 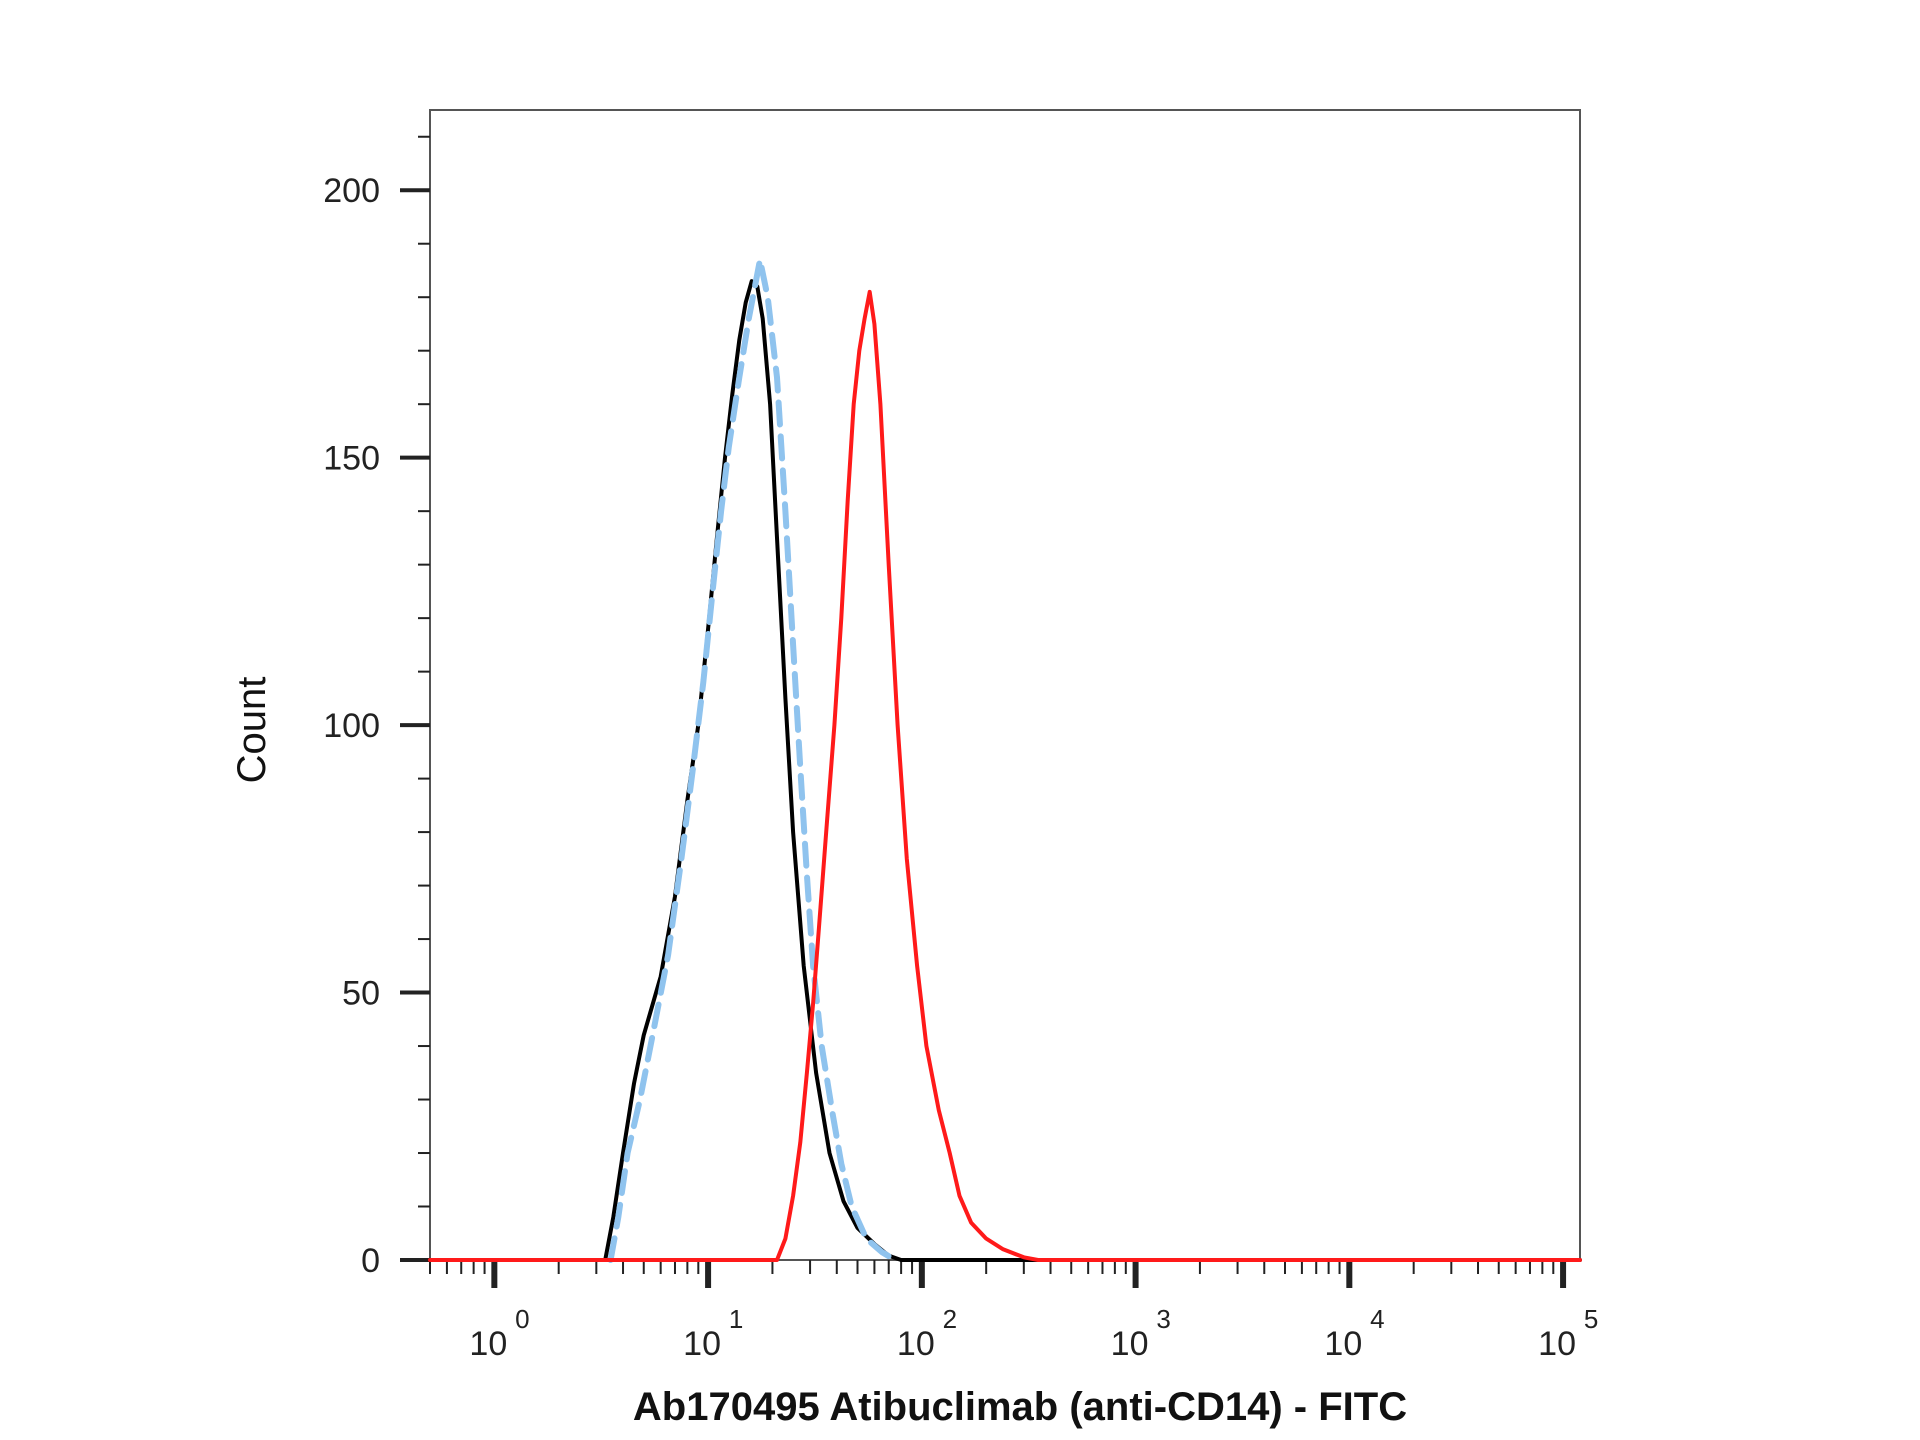 I want to click on x-tick-label: 10 1, so click(x=713, y=1333).